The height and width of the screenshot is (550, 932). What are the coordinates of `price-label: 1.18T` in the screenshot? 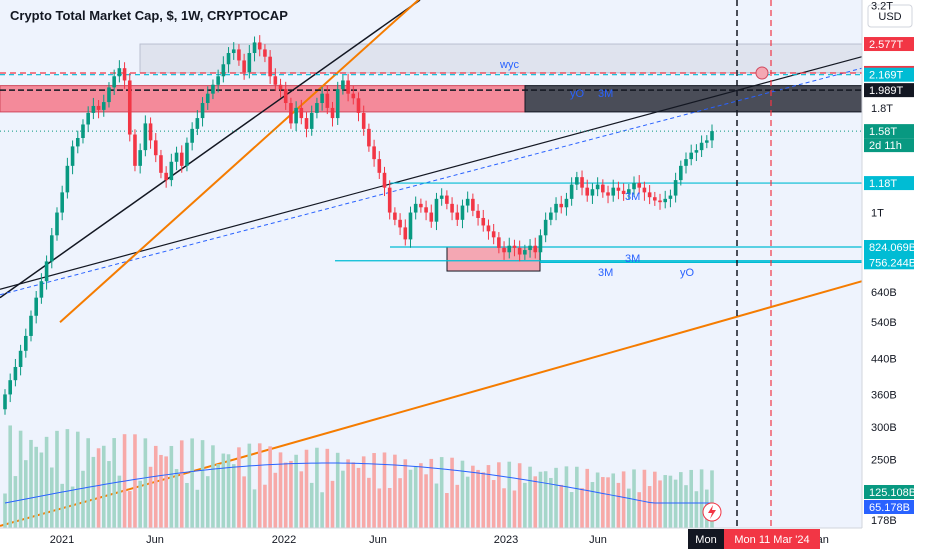 It's located at (883, 184).